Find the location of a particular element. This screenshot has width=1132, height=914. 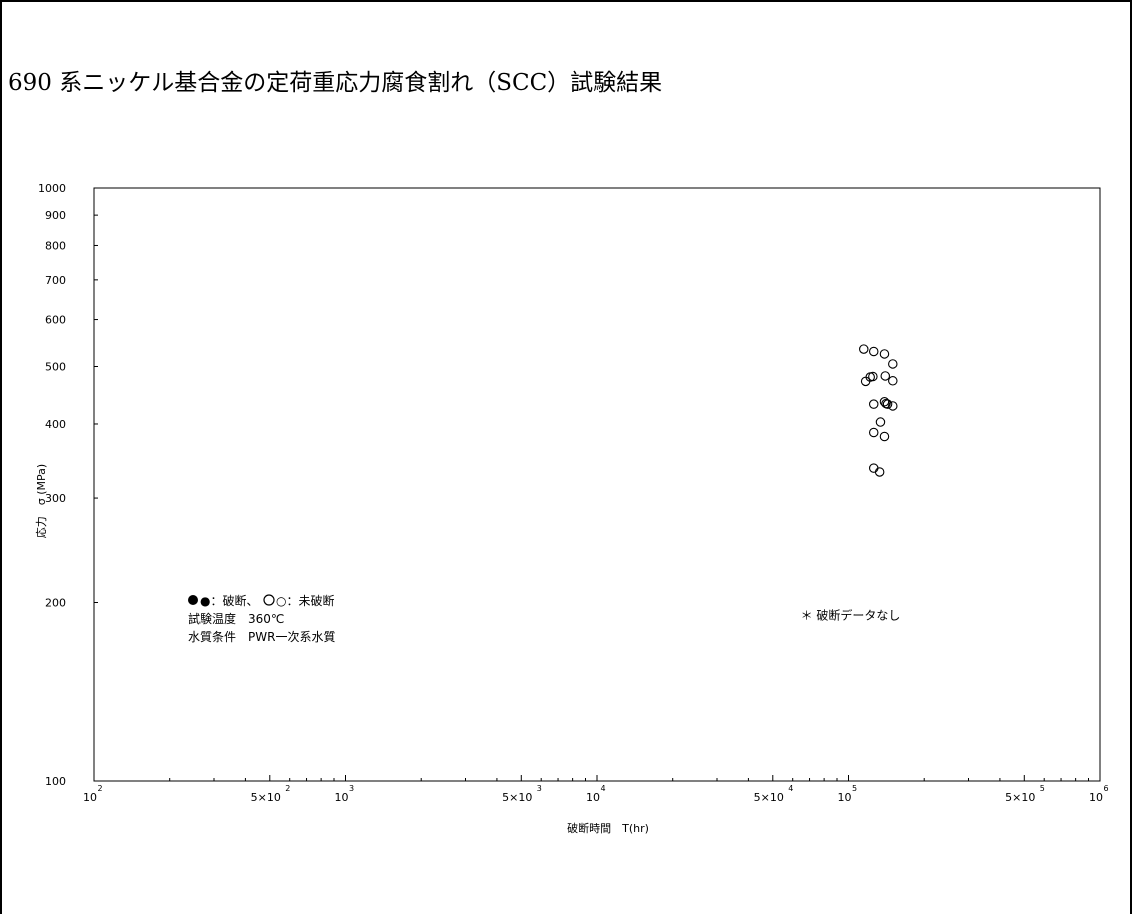

y-tick-label: 900 is located at coordinates (55, 215).